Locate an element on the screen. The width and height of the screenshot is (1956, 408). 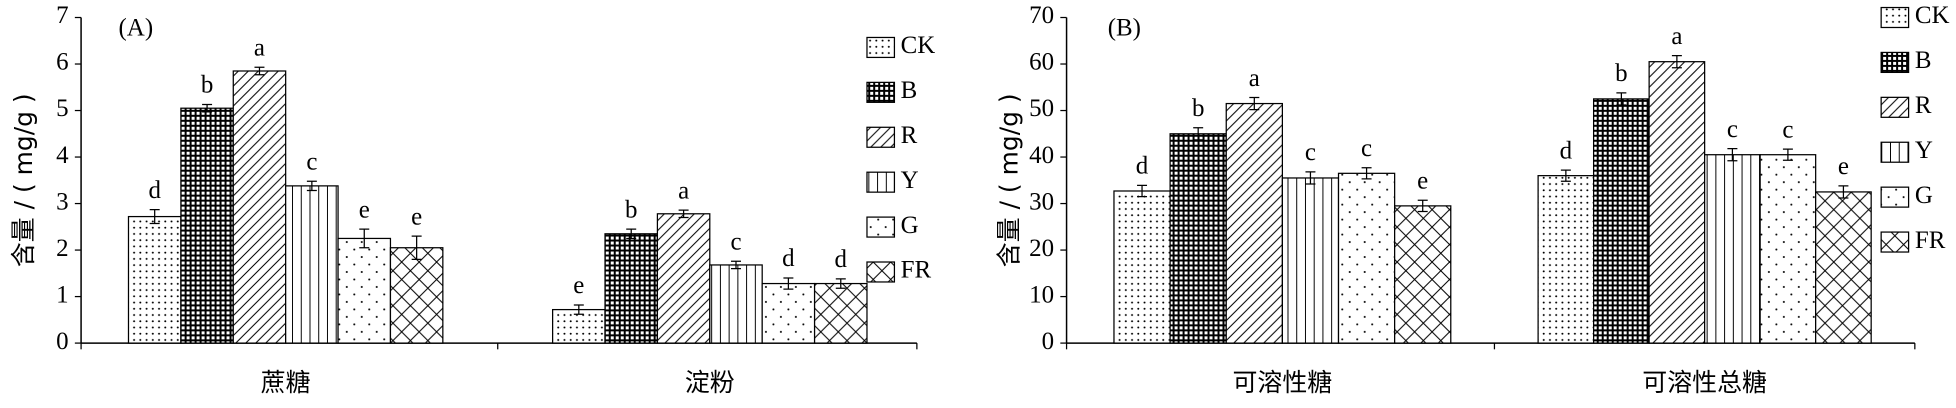
y-tick-label: 50 is located at coordinates (1041, 108).